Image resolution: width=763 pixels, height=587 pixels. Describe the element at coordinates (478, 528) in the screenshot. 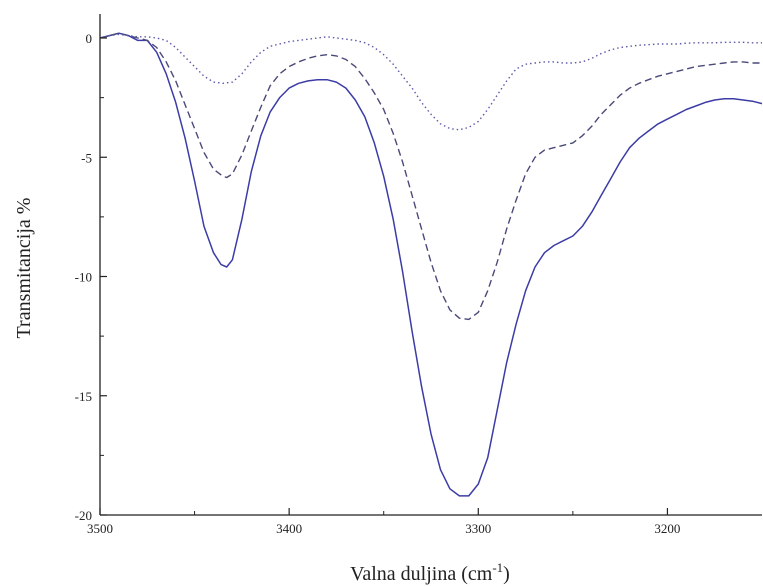

I see `x-tick-label: 3300` at that location.